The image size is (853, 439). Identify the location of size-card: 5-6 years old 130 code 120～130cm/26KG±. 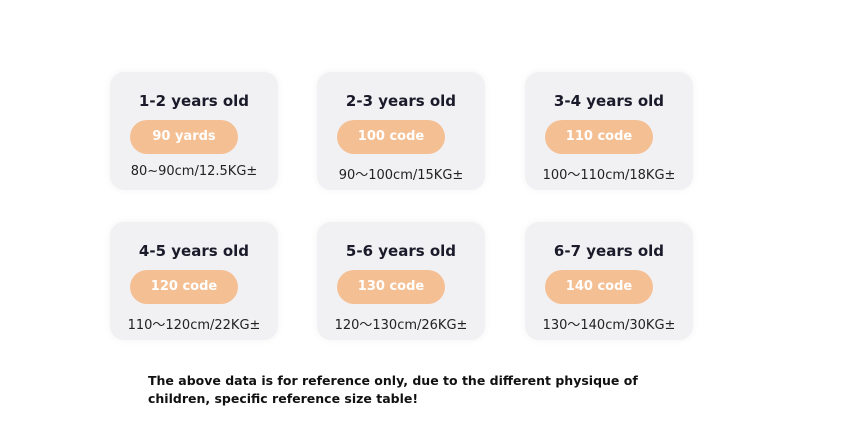
(401, 281).